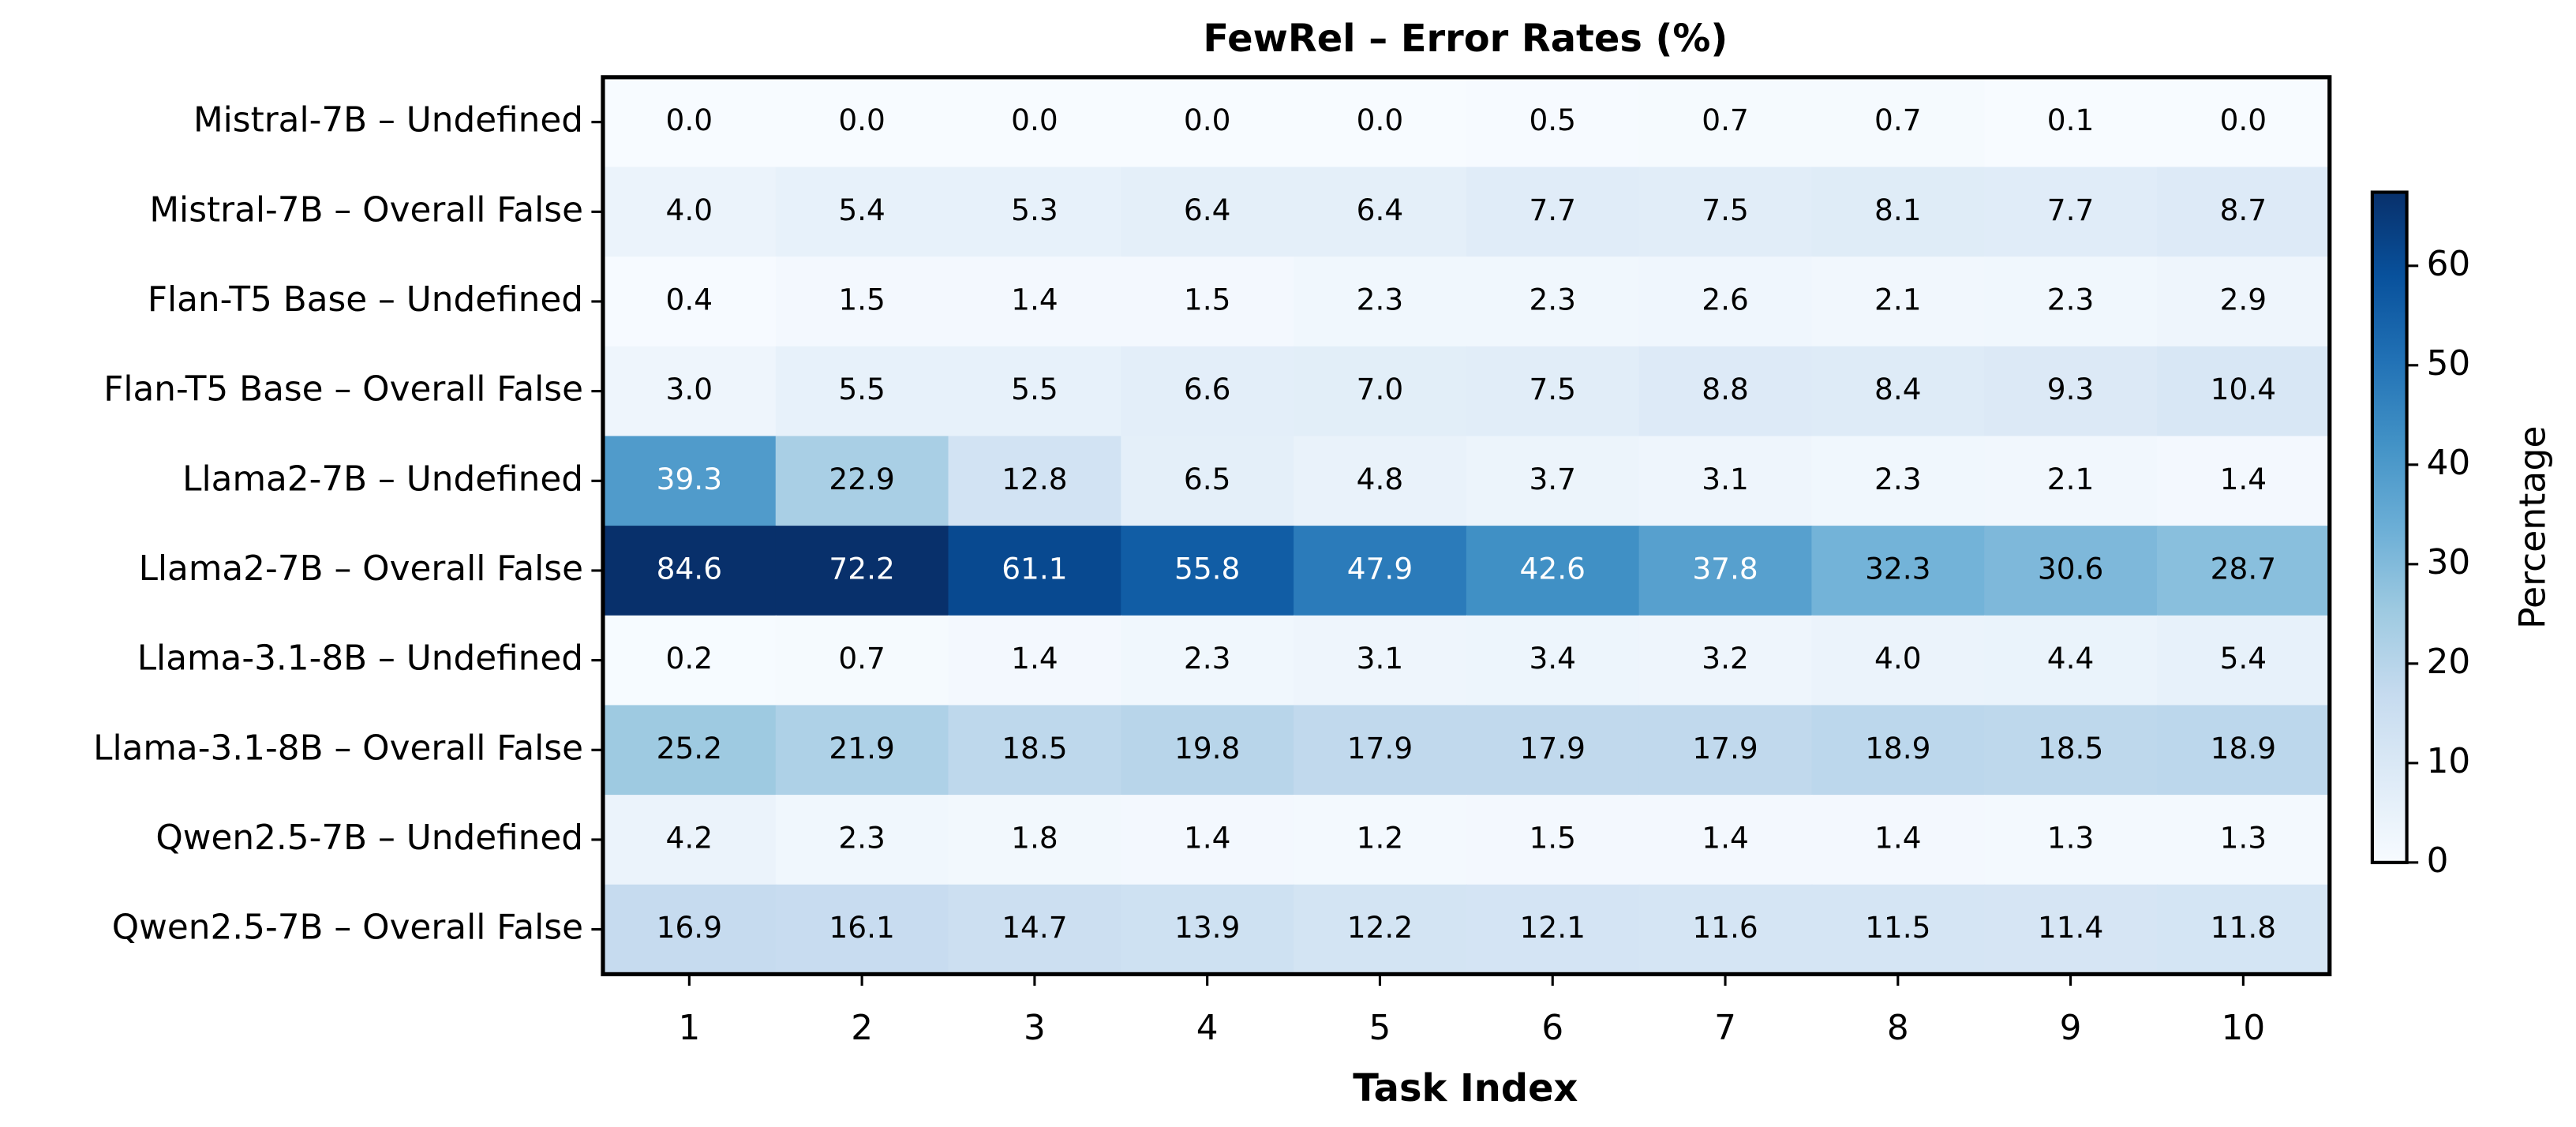 This screenshot has height=1127, width=2576. Describe the element at coordinates (366, 209) in the screenshot. I see `y-tick-label: Mistral-7B – Overall False` at that location.